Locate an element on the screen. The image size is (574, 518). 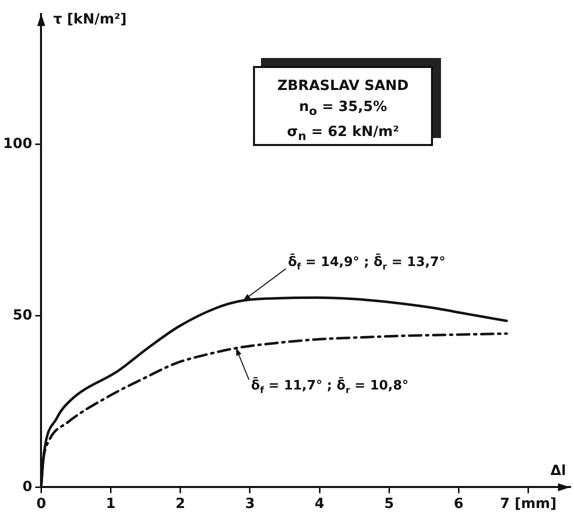
y-tick-label: 0 is located at coordinates (27, 486).